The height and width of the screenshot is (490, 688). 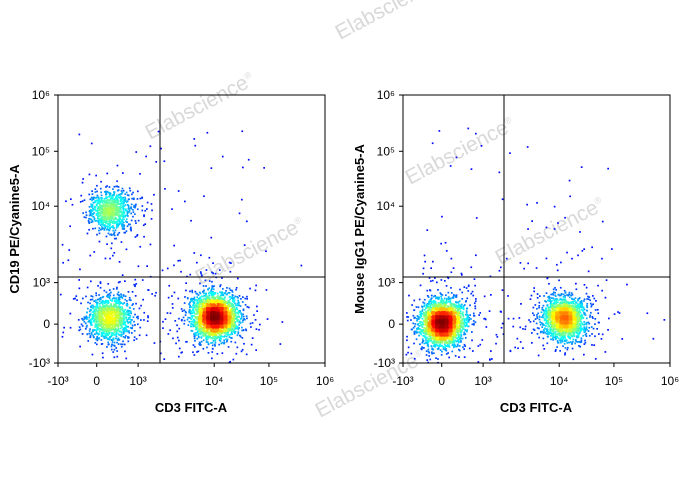 I want to click on watermark-registered-mark: ®, so click(x=297, y=220).